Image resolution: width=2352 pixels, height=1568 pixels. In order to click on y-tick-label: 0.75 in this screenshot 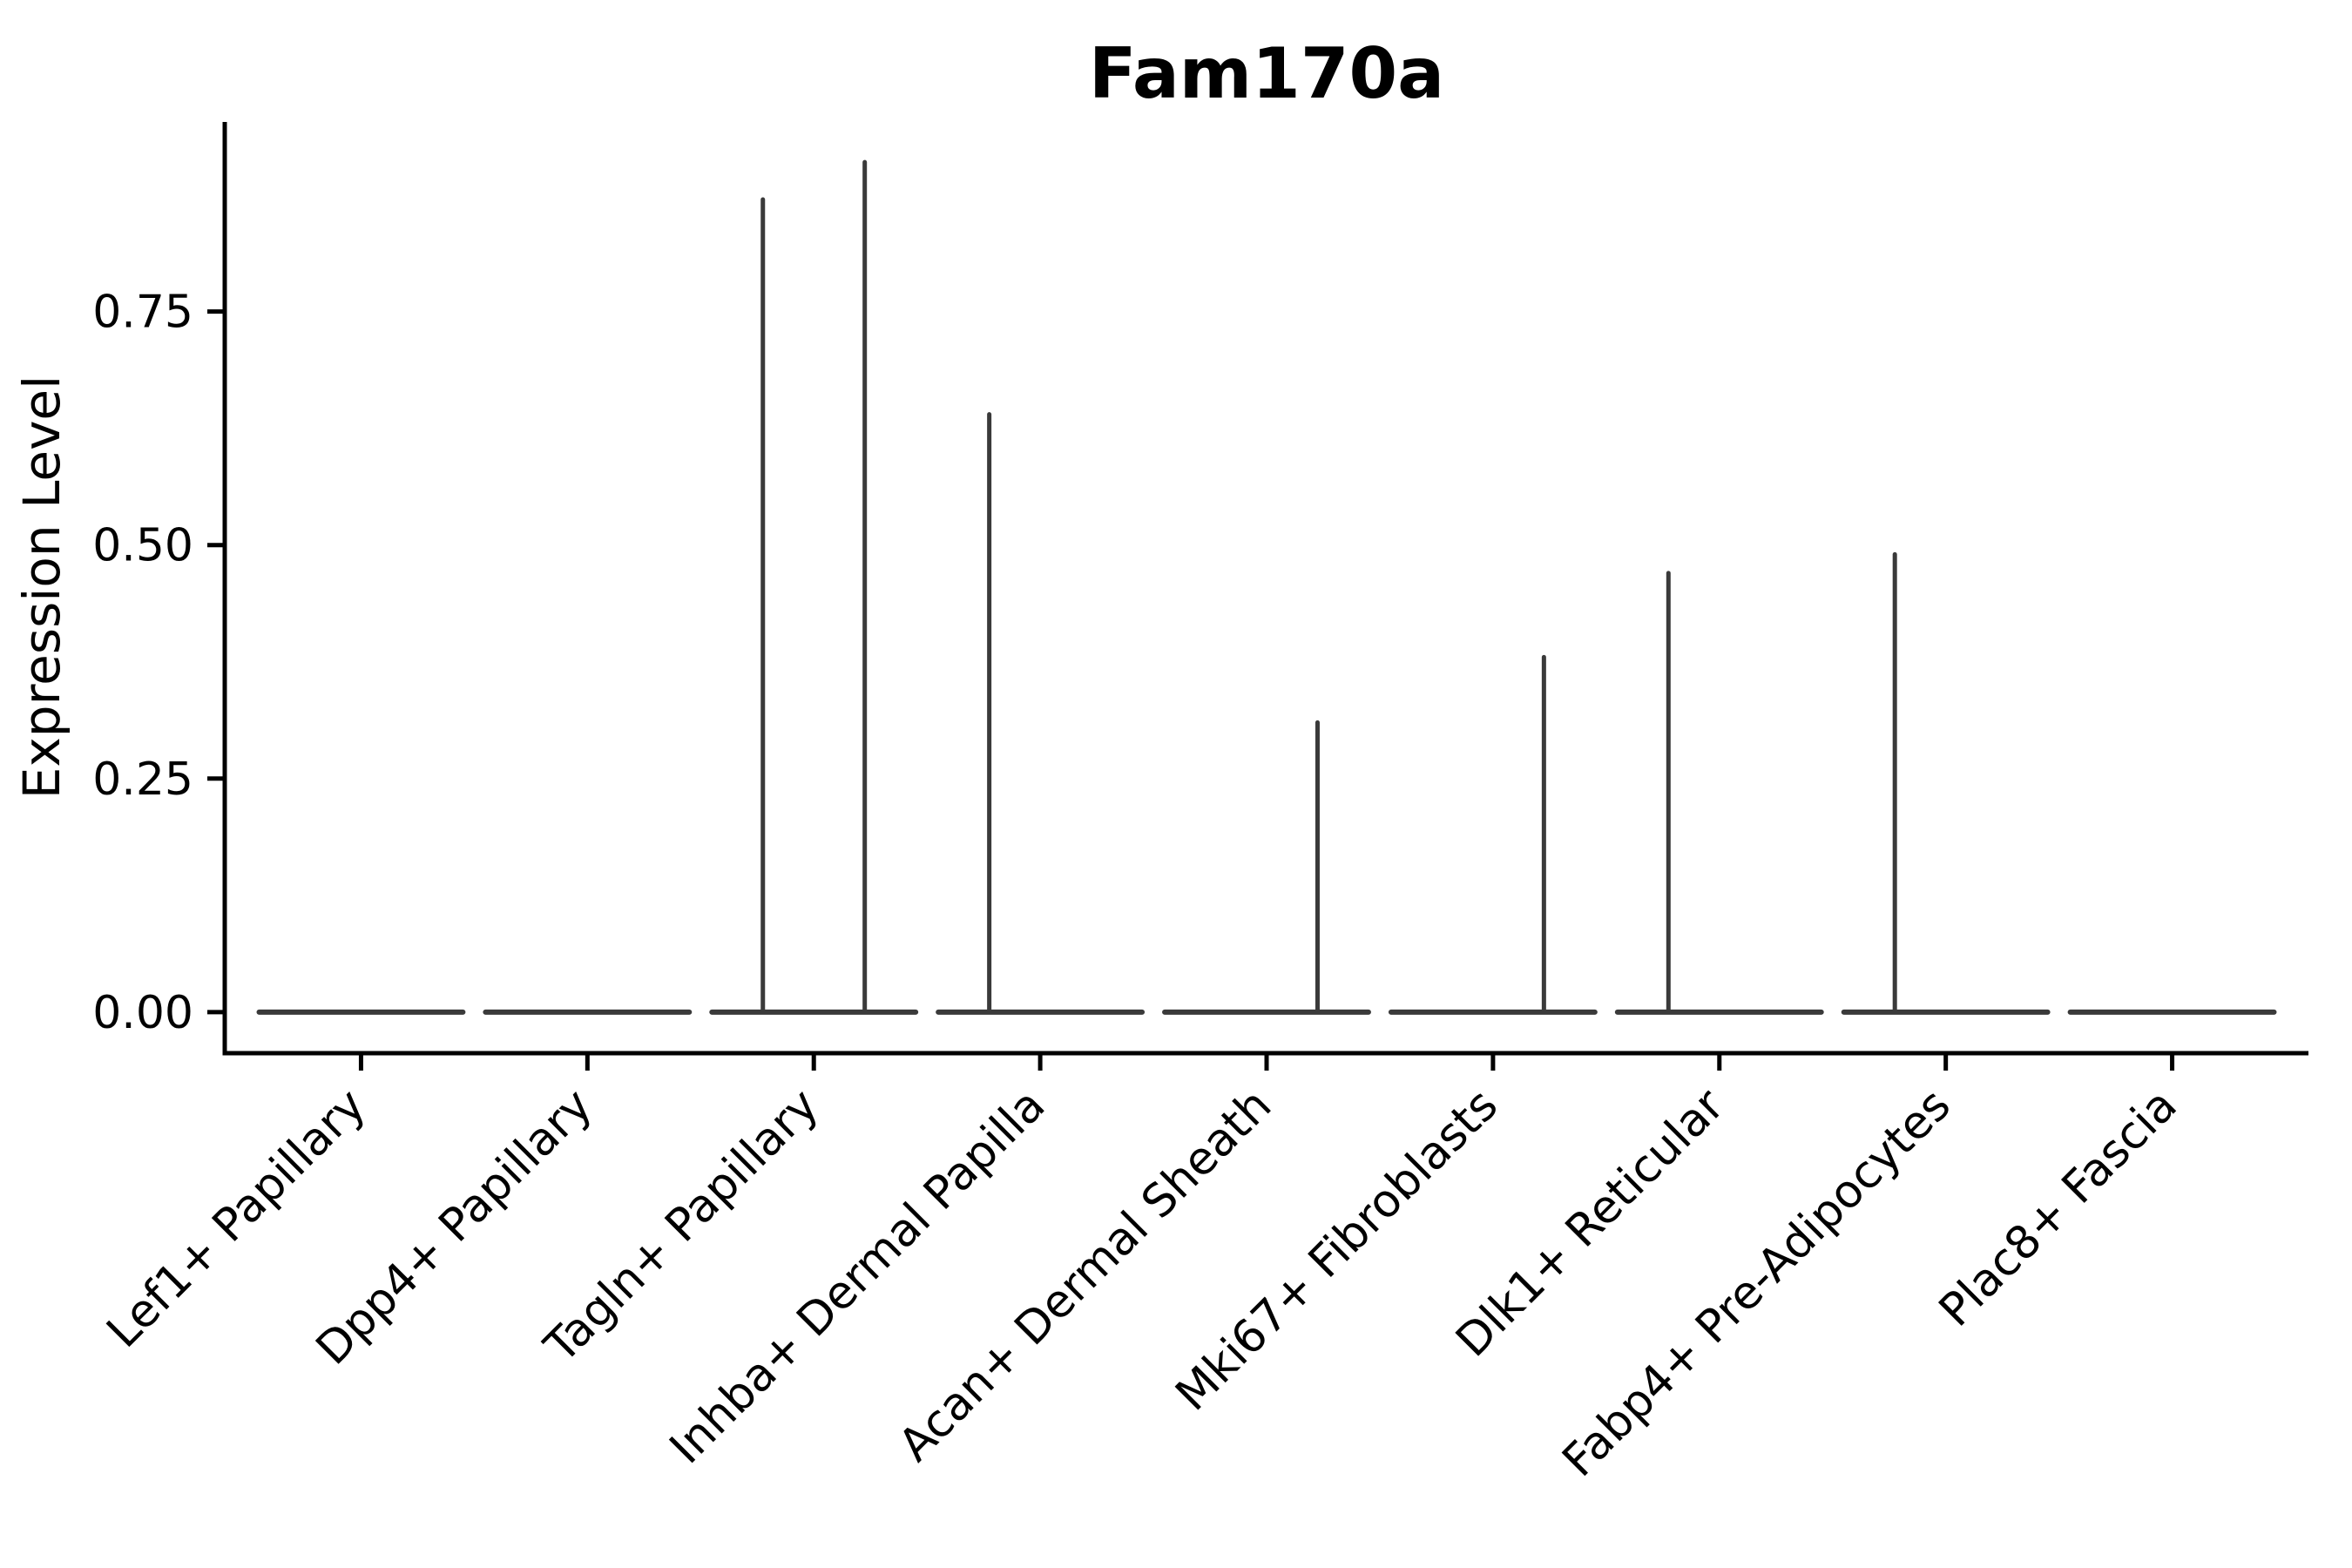, I will do `click(142, 313)`.